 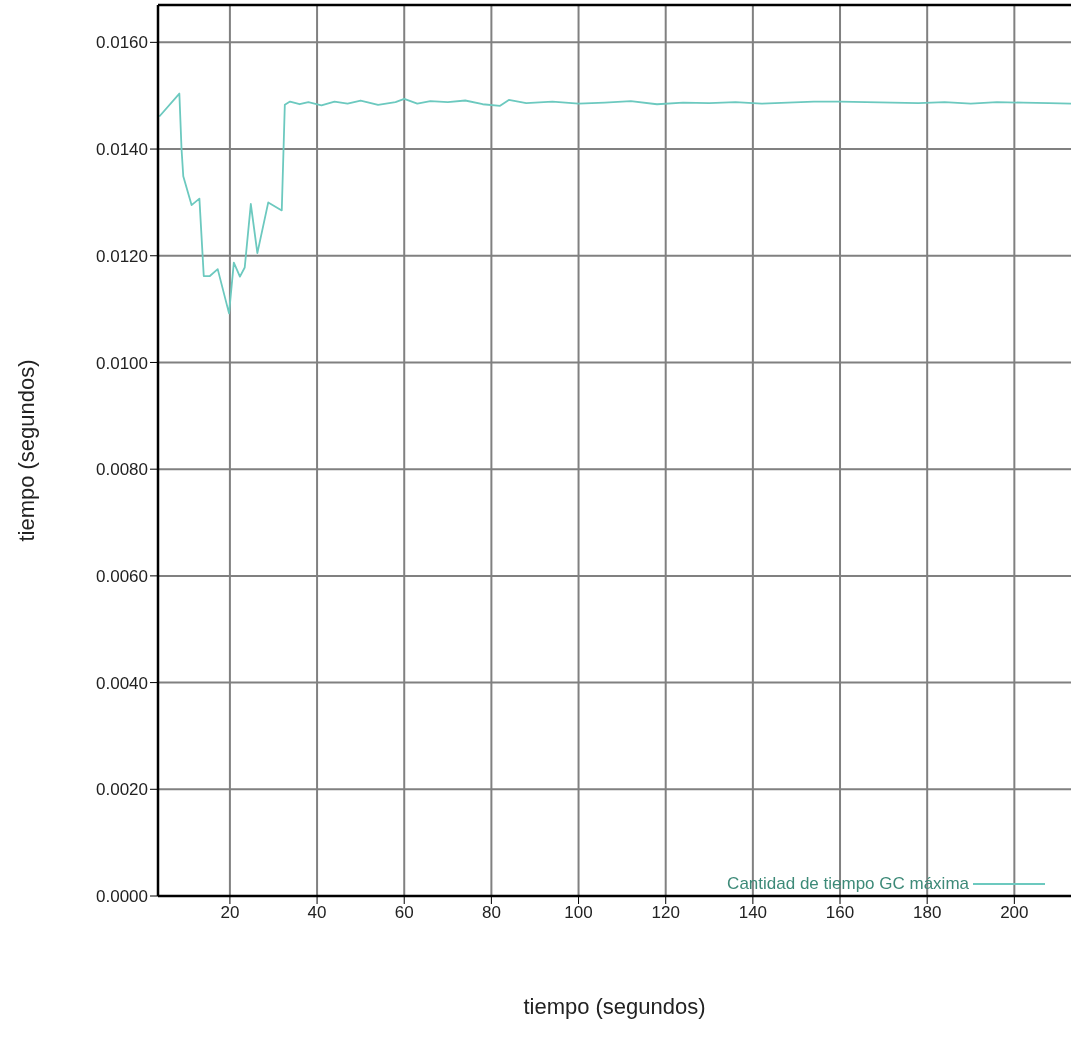 What do you see at coordinates (753, 913) in the screenshot?
I see `x-tick-label: 140` at bounding box center [753, 913].